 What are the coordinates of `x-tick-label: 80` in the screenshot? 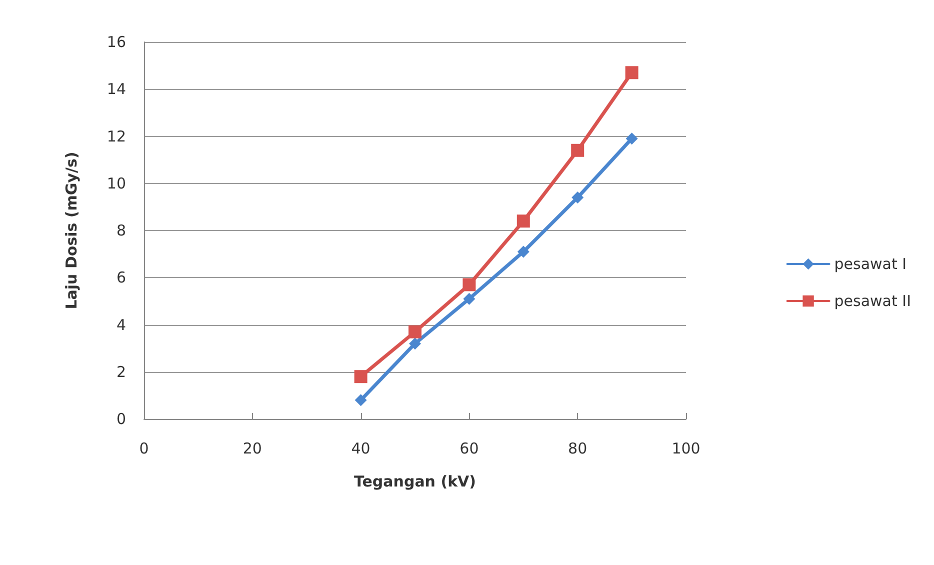 It's located at (578, 449).